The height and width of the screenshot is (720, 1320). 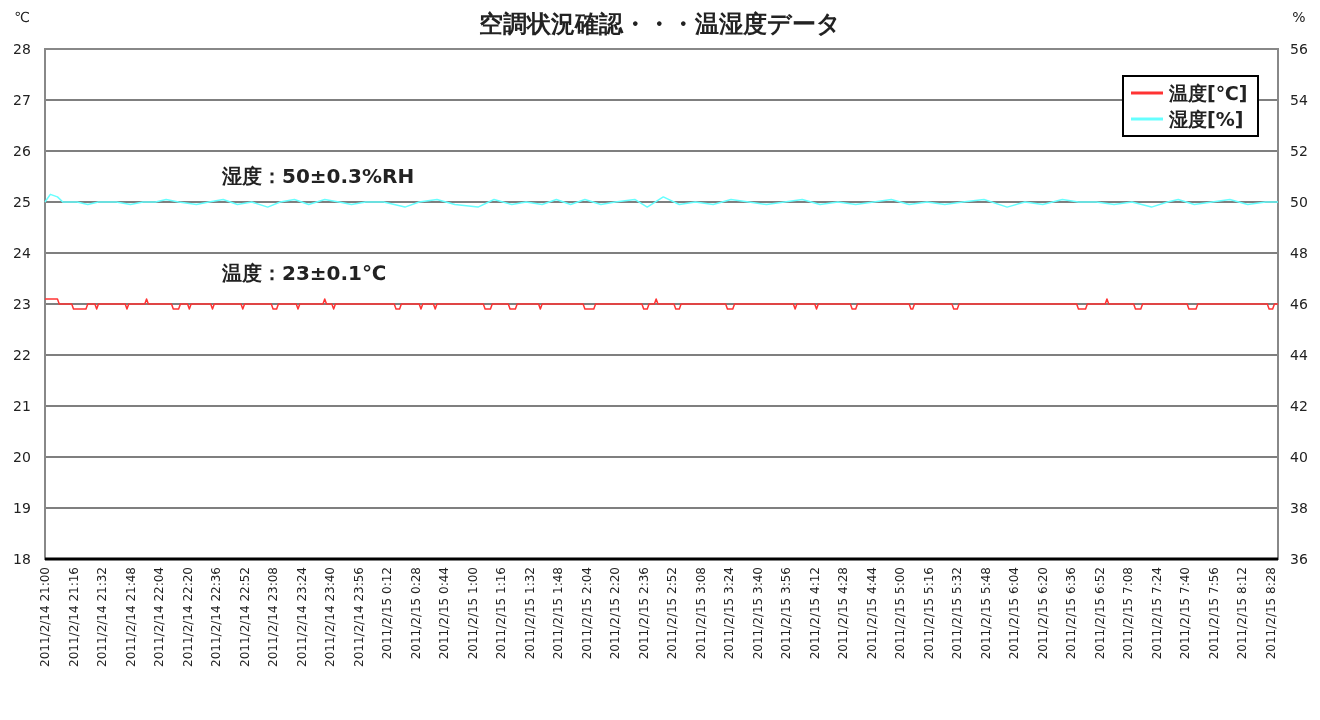 I want to click on legend-label: 湿度[%], so click(x=1206, y=119).